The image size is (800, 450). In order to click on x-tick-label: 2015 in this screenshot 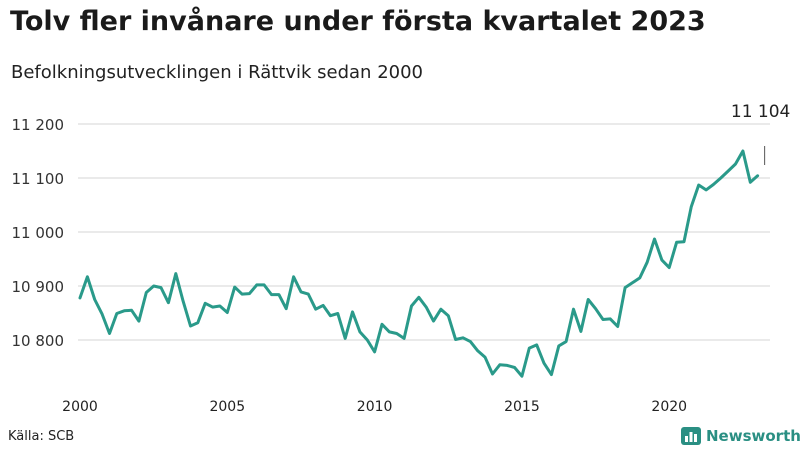, I will do `click(522, 407)`.